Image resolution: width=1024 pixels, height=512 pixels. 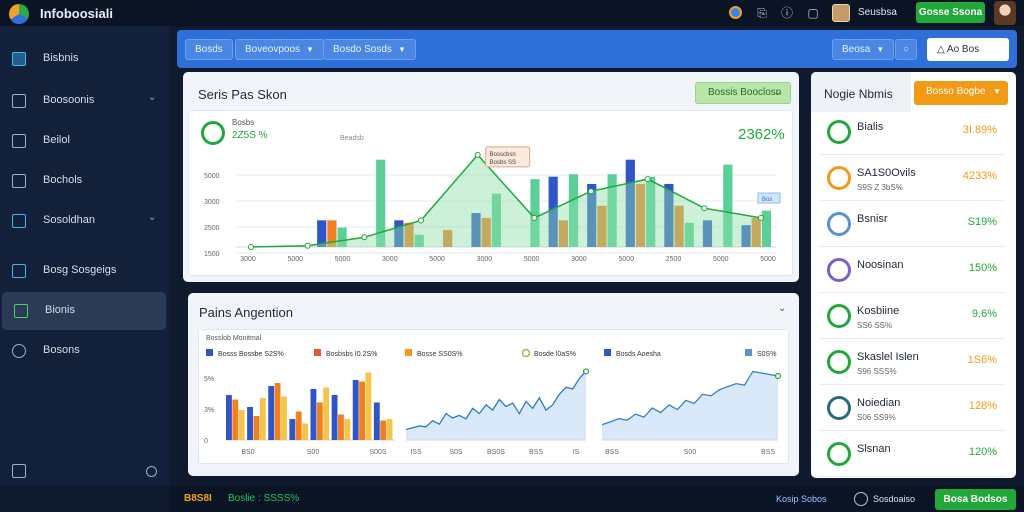 I want to click on list-item: Noiedian 128% S06 SS9%, so click(x=912, y=409).